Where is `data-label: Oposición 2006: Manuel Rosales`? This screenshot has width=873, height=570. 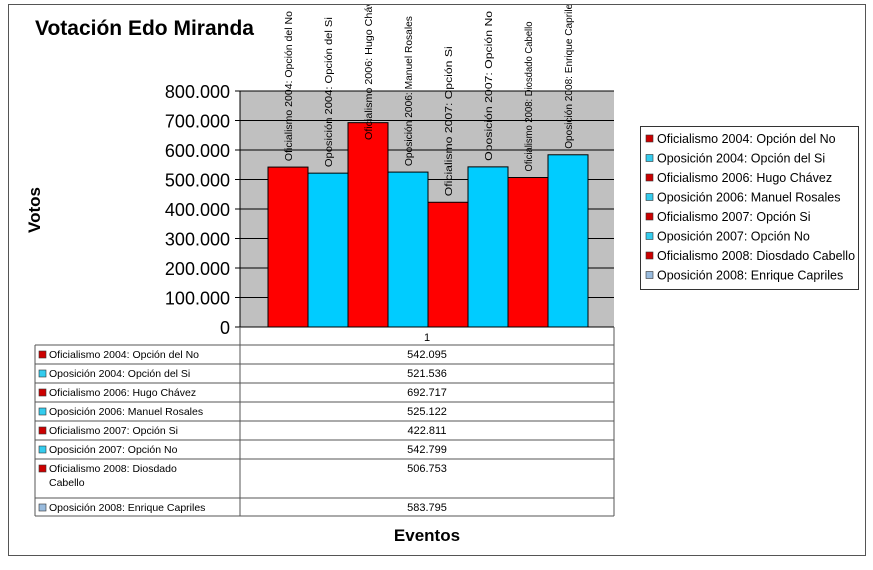
data-label: Oposición 2006: Manuel Rosales is located at coordinates (409, 91).